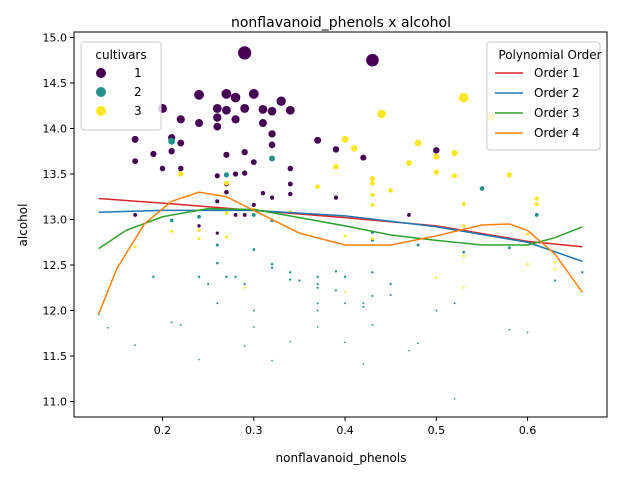 The height and width of the screenshot is (480, 640). I want to click on legend-order-box, so click(543, 96).